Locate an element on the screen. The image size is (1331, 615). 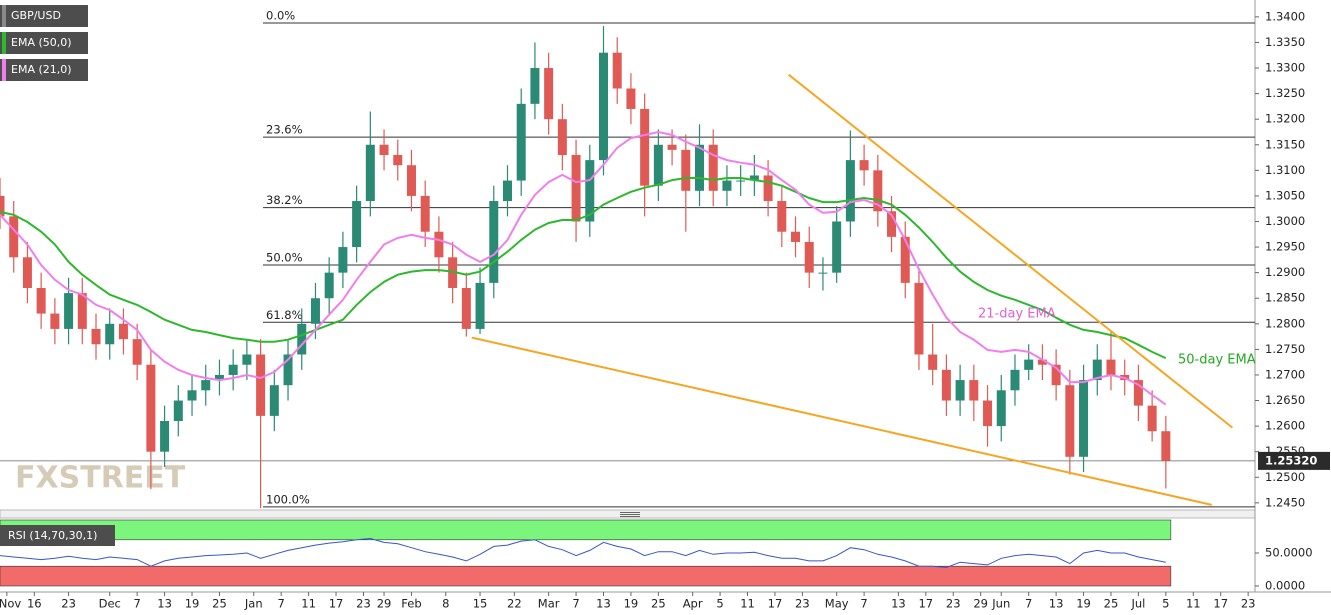
x-tick-label: 17 is located at coordinates (1220, 604).